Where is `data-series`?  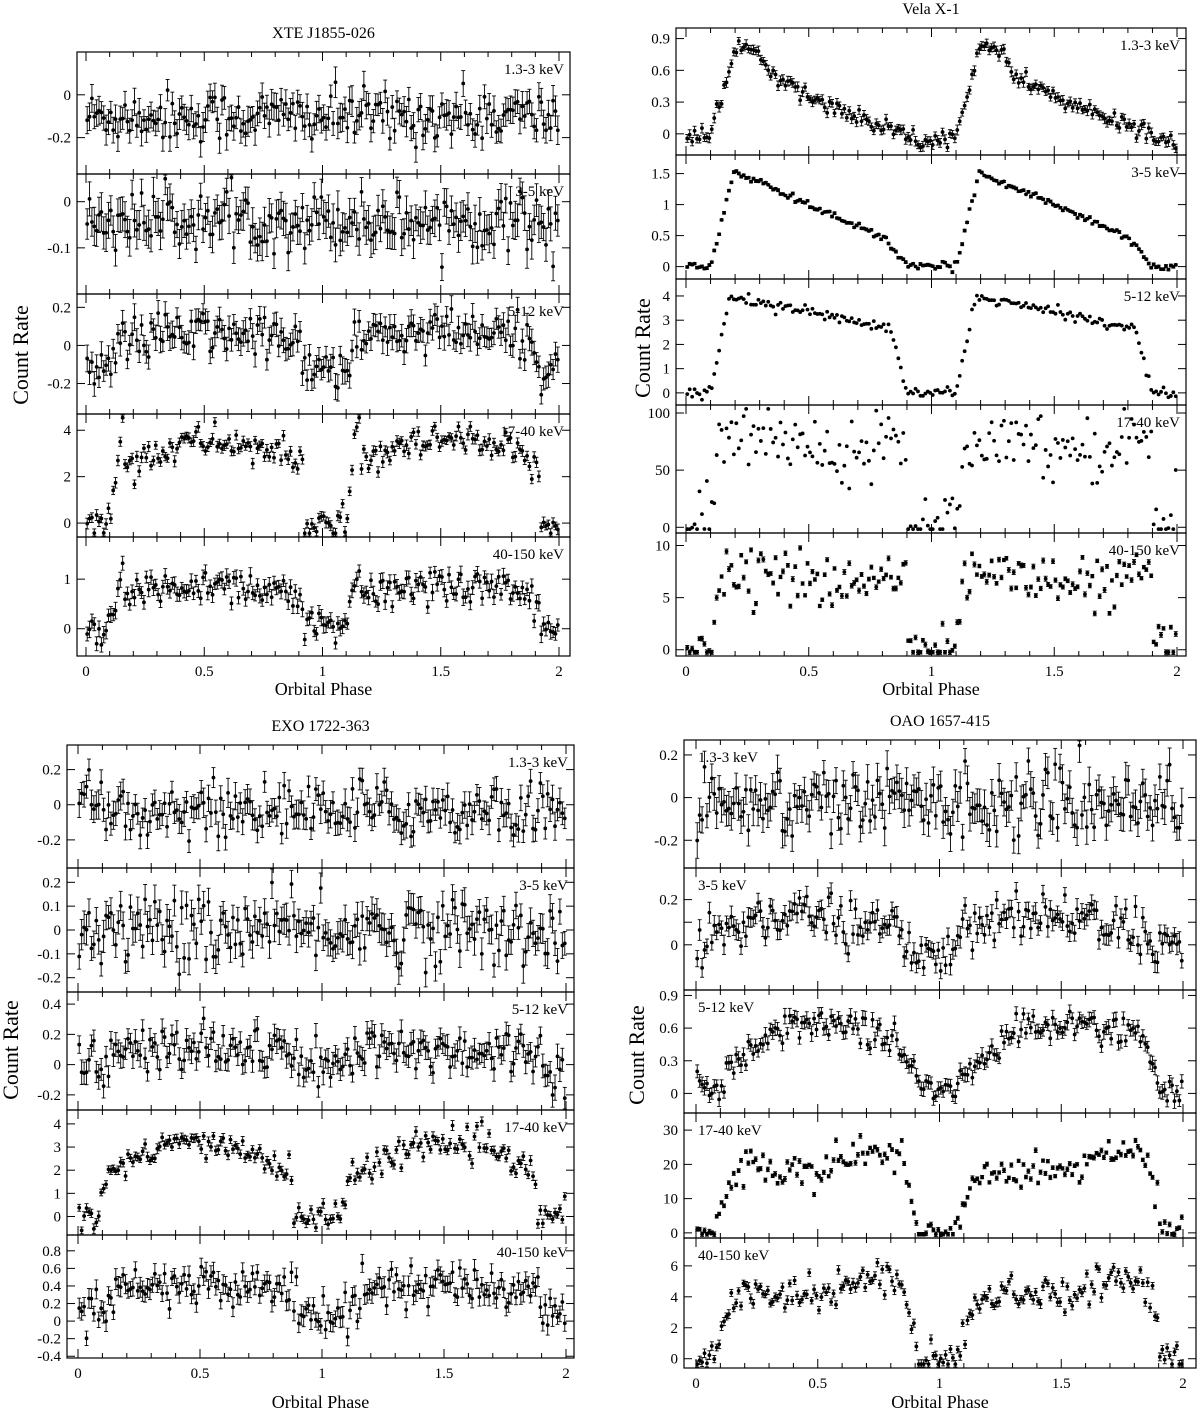 data-series is located at coordinates (322, 228).